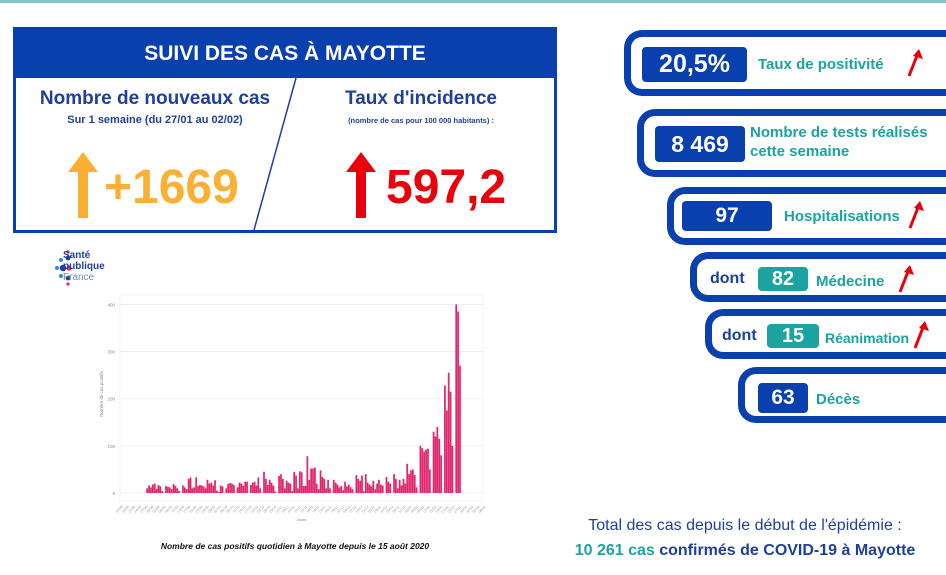  What do you see at coordinates (377, 509) in the screenshot?
I see `x-tick-label: 19/12` at bounding box center [377, 509].